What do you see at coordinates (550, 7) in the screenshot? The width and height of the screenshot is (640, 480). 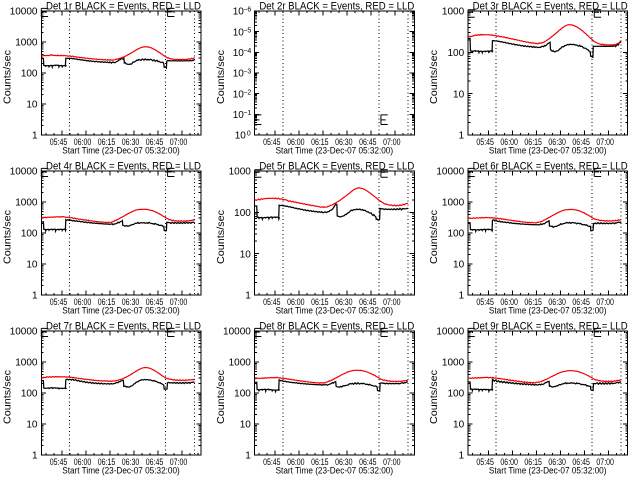 I see `svg-text:Det 3r BLACK = Events, RED = L: Det 3r BLACK = Events, RED = LLD` at bounding box center [550, 7].